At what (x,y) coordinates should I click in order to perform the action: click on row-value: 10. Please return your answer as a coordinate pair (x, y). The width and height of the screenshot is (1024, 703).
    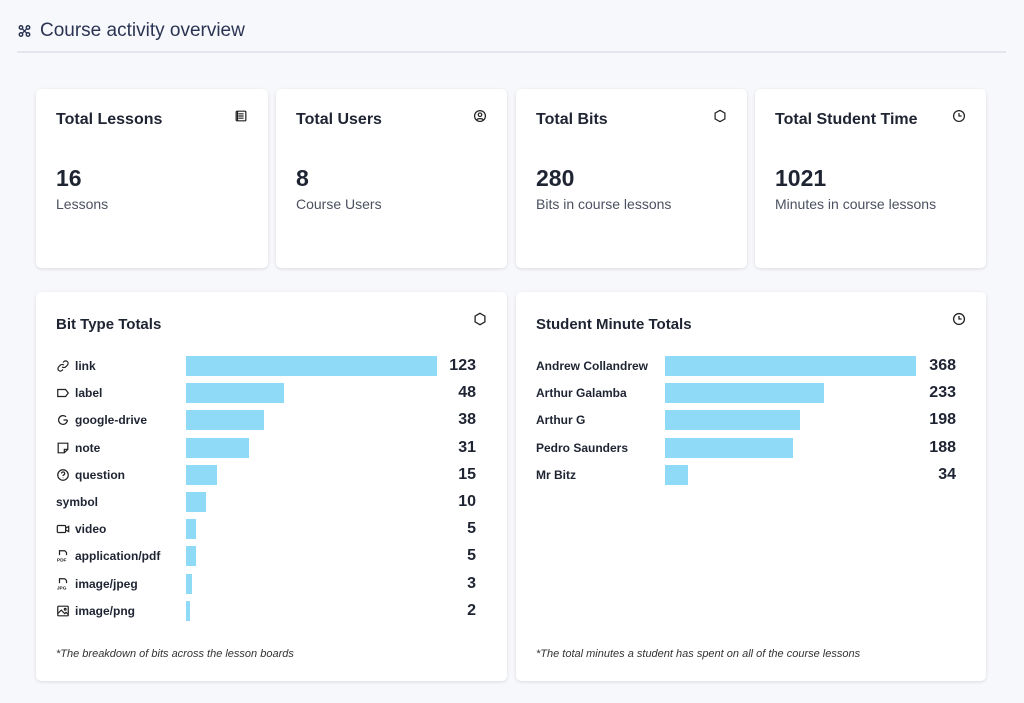
    Looking at the image, I should click on (467, 501).